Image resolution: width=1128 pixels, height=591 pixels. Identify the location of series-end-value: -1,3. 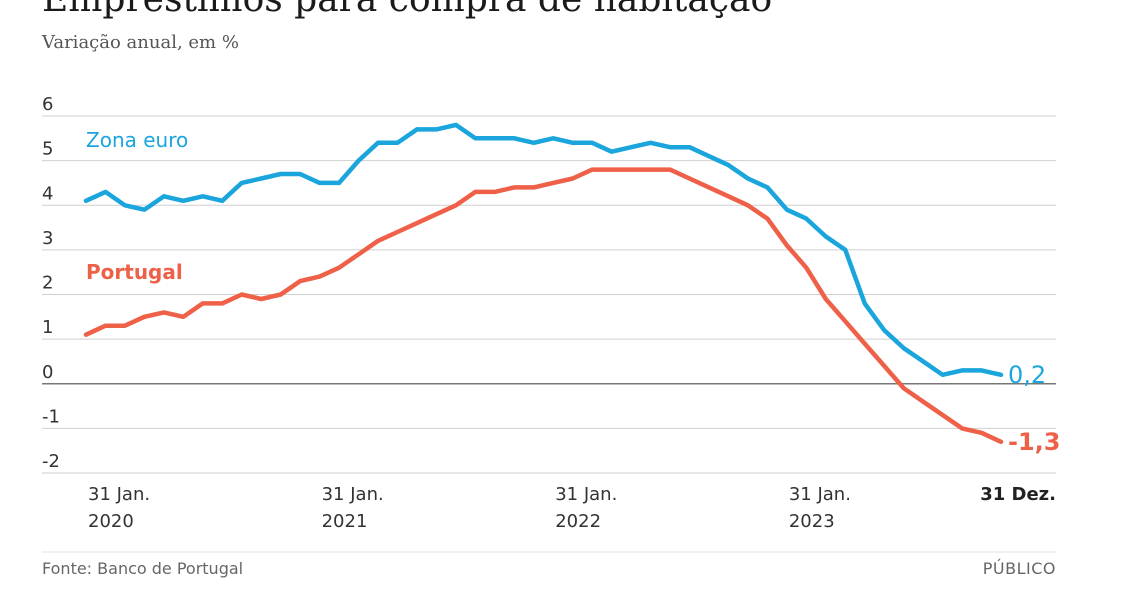
(1034, 442).